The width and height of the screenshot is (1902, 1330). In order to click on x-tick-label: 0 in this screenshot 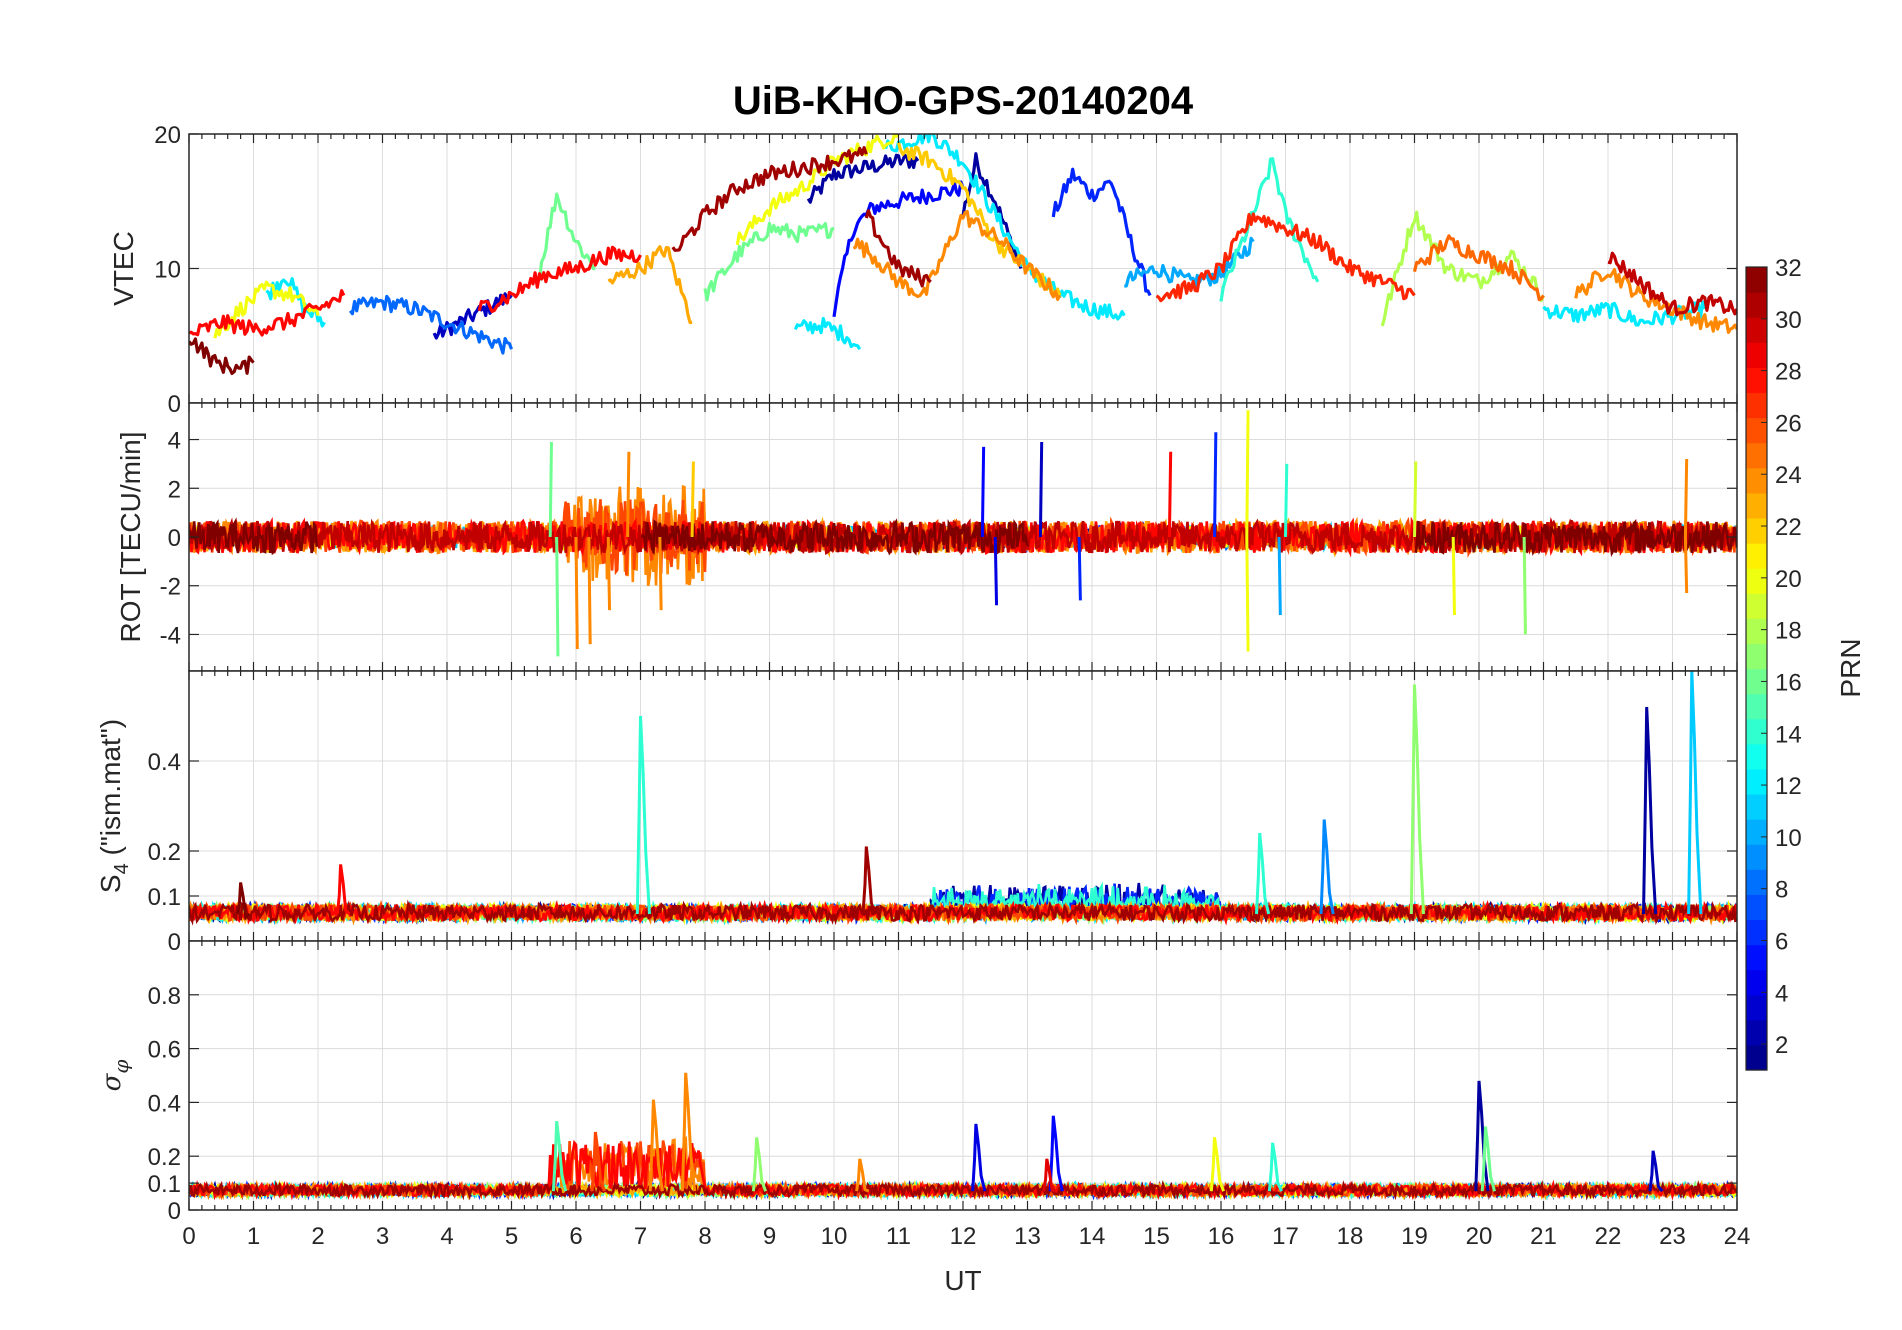, I will do `click(188, 1236)`.